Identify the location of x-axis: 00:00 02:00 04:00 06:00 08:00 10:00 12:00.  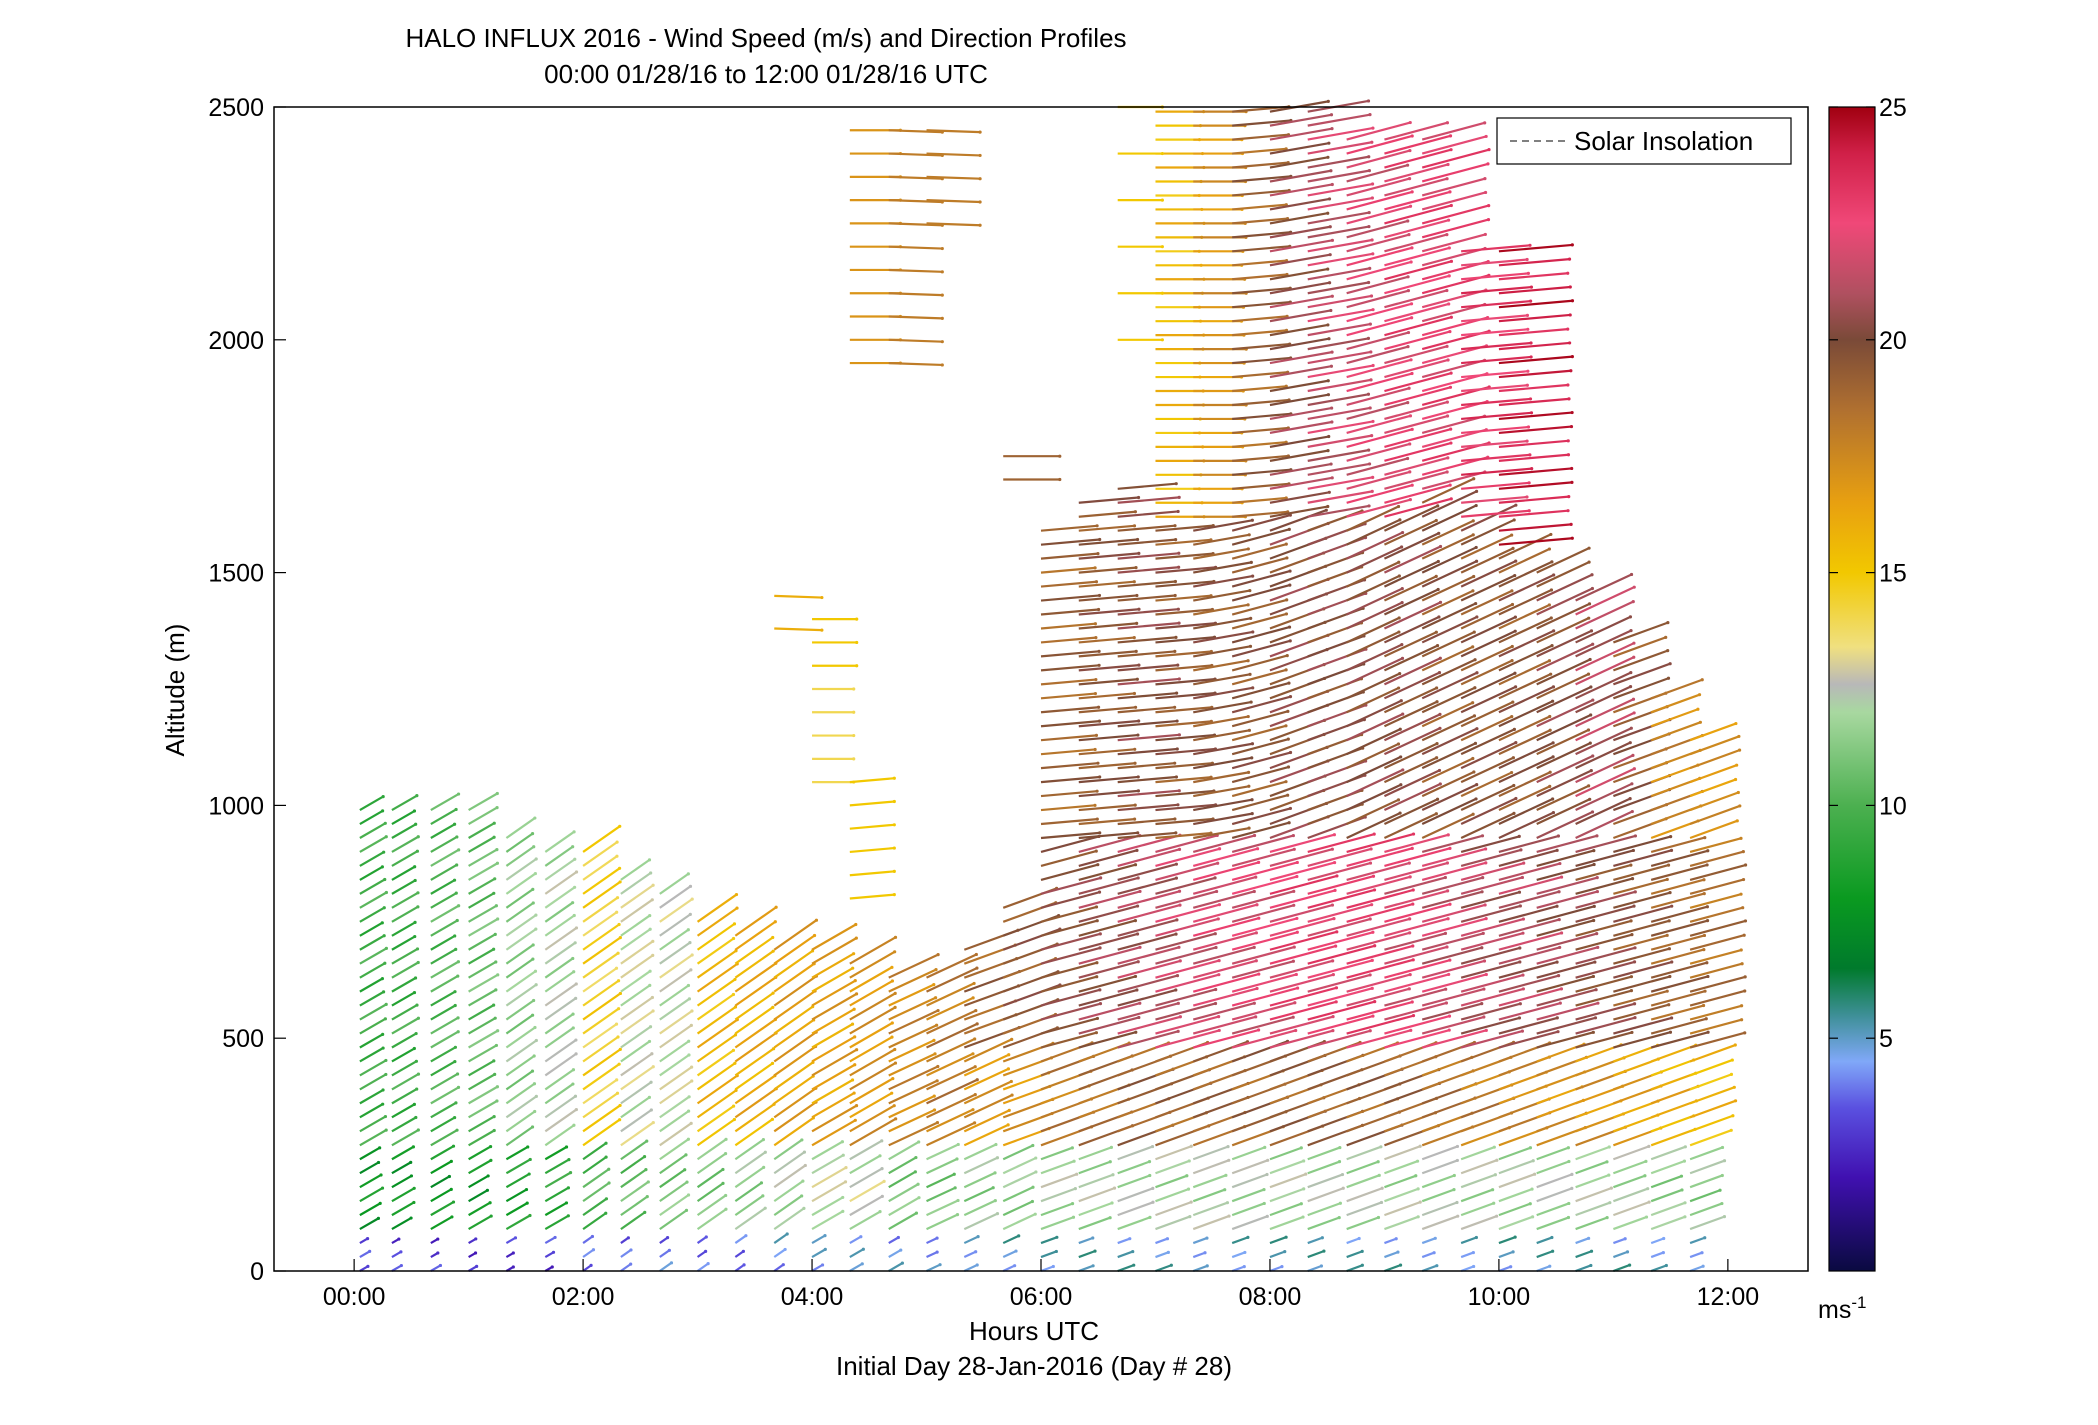
(1041, 1285).